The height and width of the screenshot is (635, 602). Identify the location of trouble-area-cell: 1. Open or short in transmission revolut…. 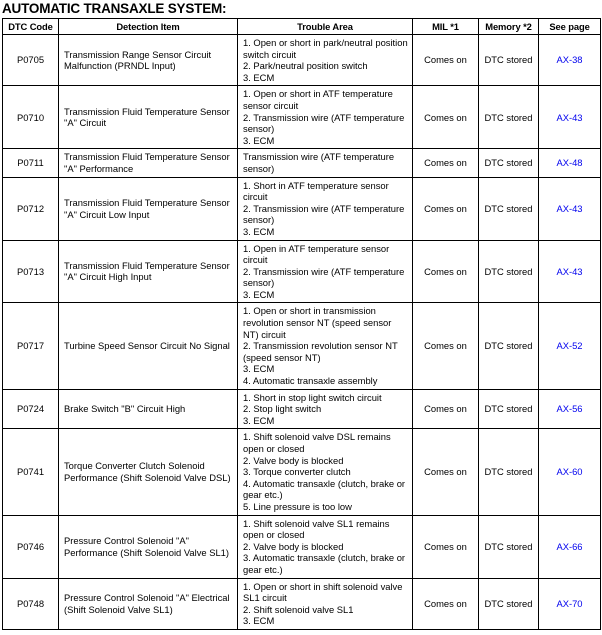
(325, 346).